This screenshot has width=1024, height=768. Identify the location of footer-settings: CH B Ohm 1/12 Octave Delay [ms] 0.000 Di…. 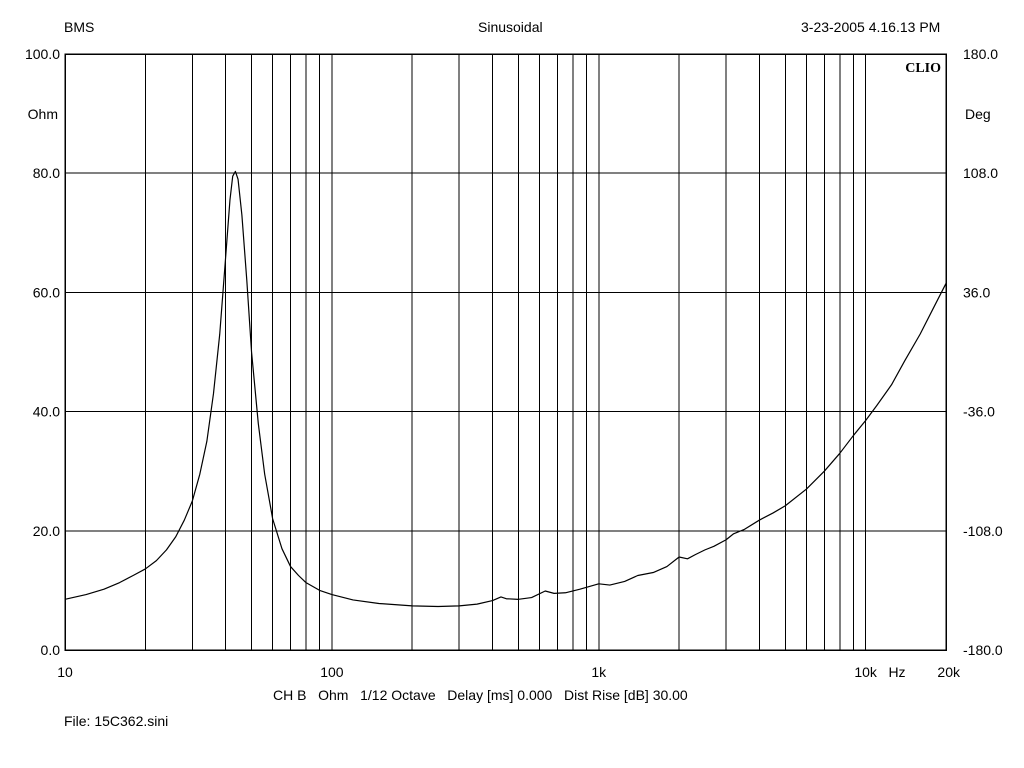
(480, 695).